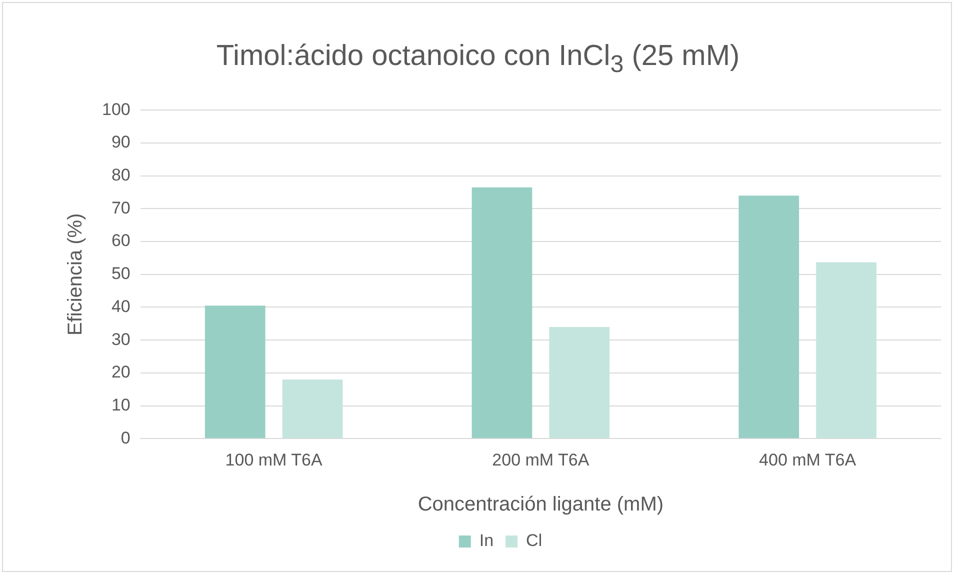 The width and height of the screenshot is (956, 577). What do you see at coordinates (120, 404) in the screenshot?
I see `y-tick-label: 10` at bounding box center [120, 404].